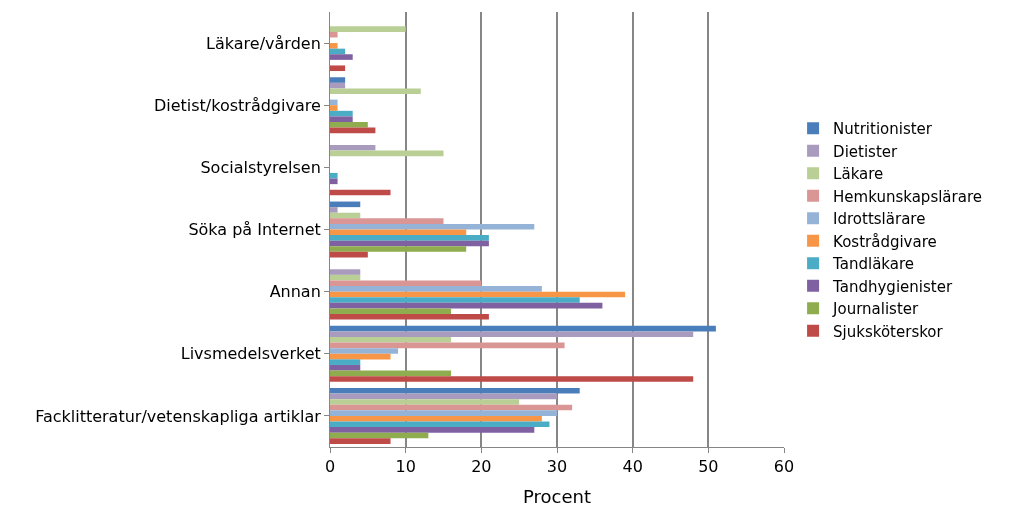  I want to click on legend-label: Dietister, so click(865, 151).